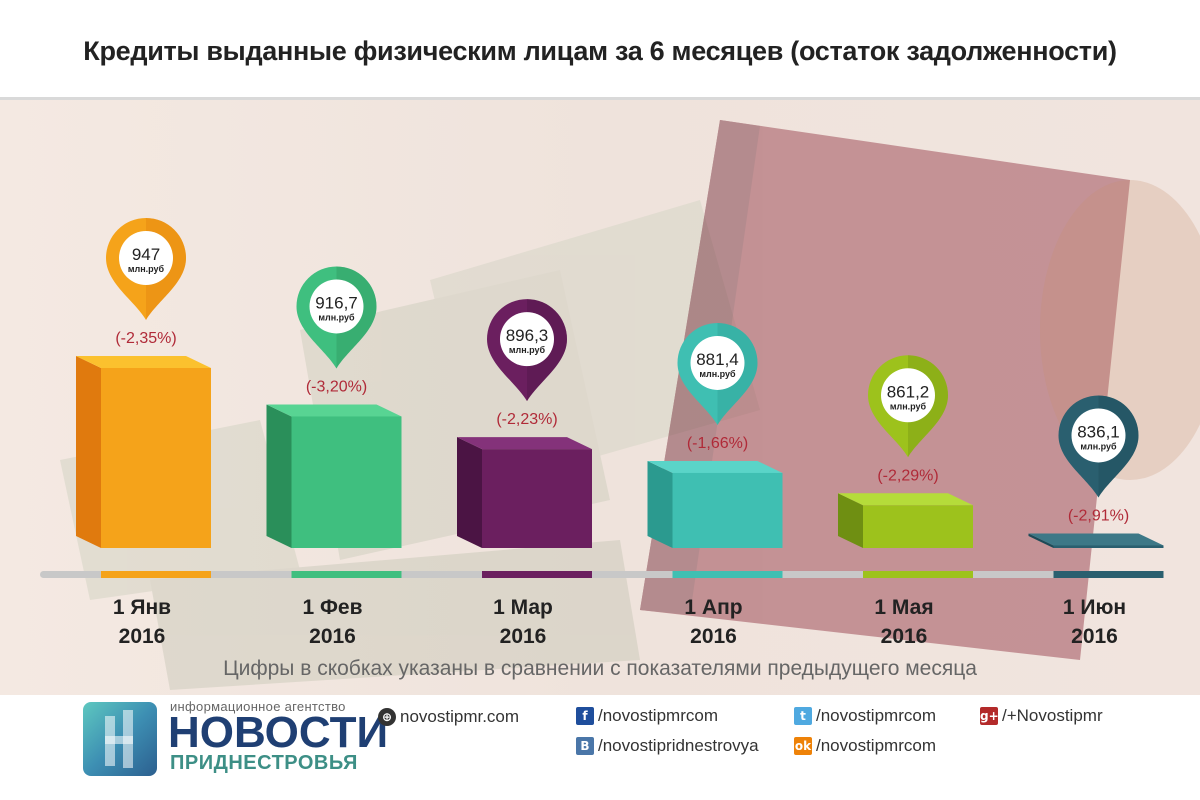  I want to click on change-label: (-2,23%), so click(526, 419).